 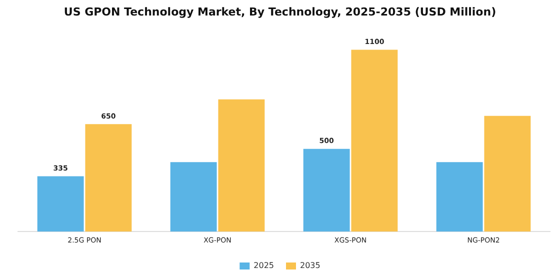 What do you see at coordinates (280, 11) in the screenshot?
I see `chart-title: US GPON Technology Market, By Technology, 2025-2035 (USD Million)` at bounding box center [280, 11].